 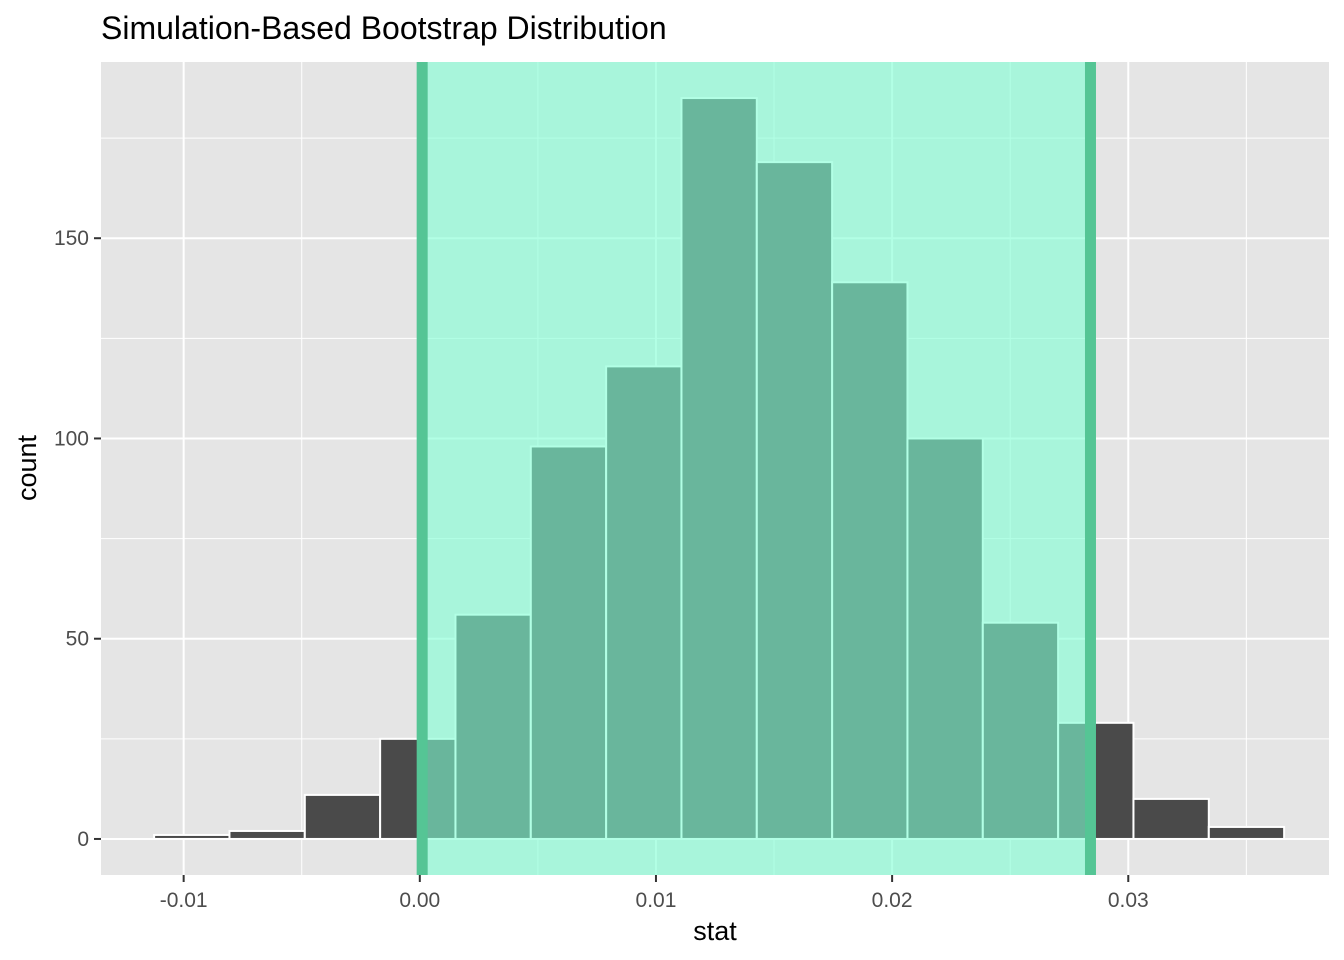 What do you see at coordinates (715, 931) in the screenshot?
I see `x-axis-title: stat` at bounding box center [715, 931].